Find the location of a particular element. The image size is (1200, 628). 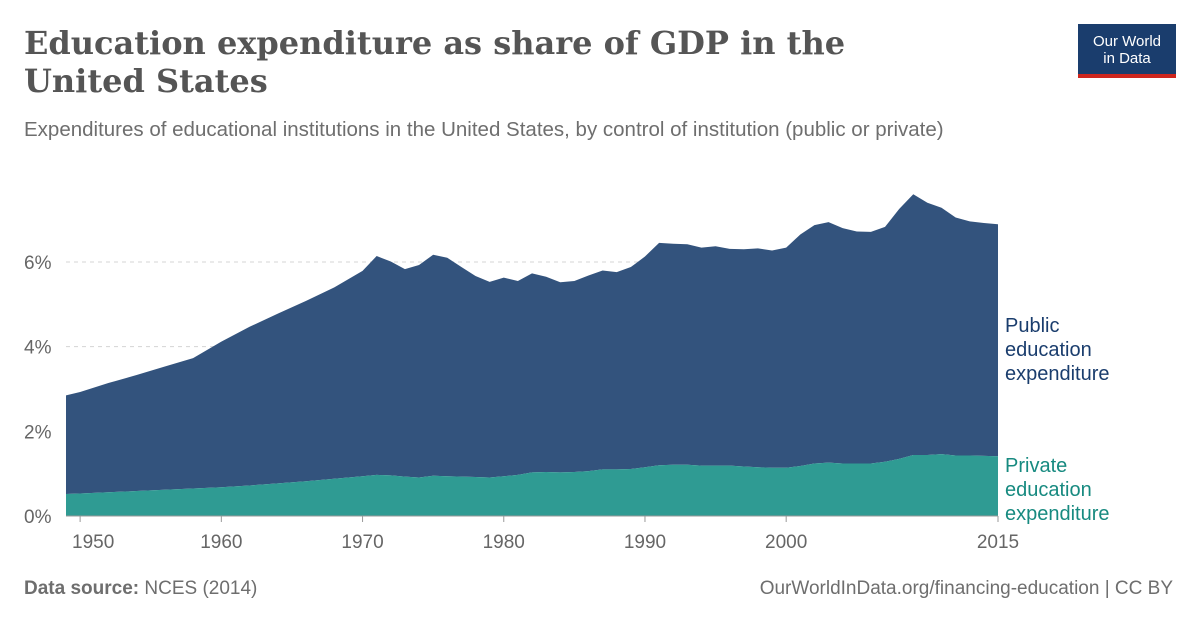

series-label: Public education expenditure is located at coordinates (1057, 350).